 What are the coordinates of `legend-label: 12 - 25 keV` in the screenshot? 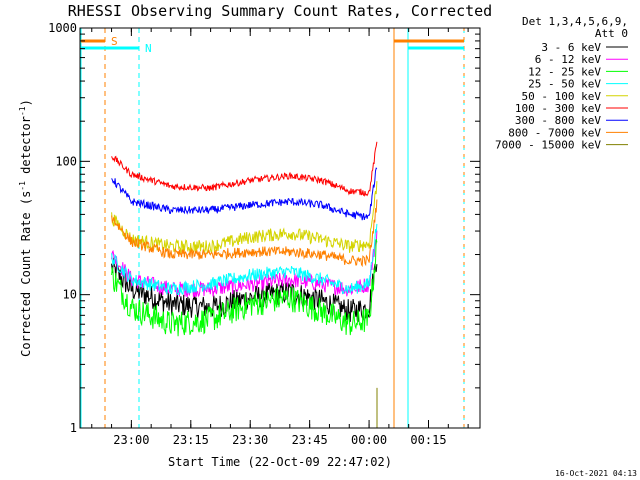 It's located at (564, 71).